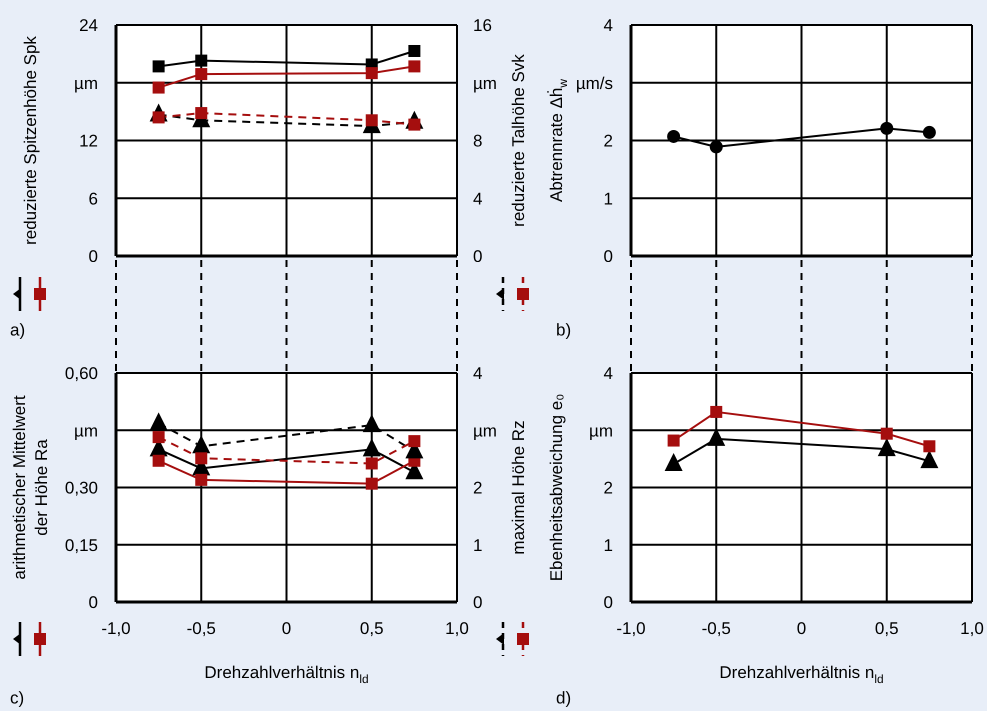 The width and height of the screenshot is (987, 711). I want to click on y-tick-label: µm/s, so click(594, 83).